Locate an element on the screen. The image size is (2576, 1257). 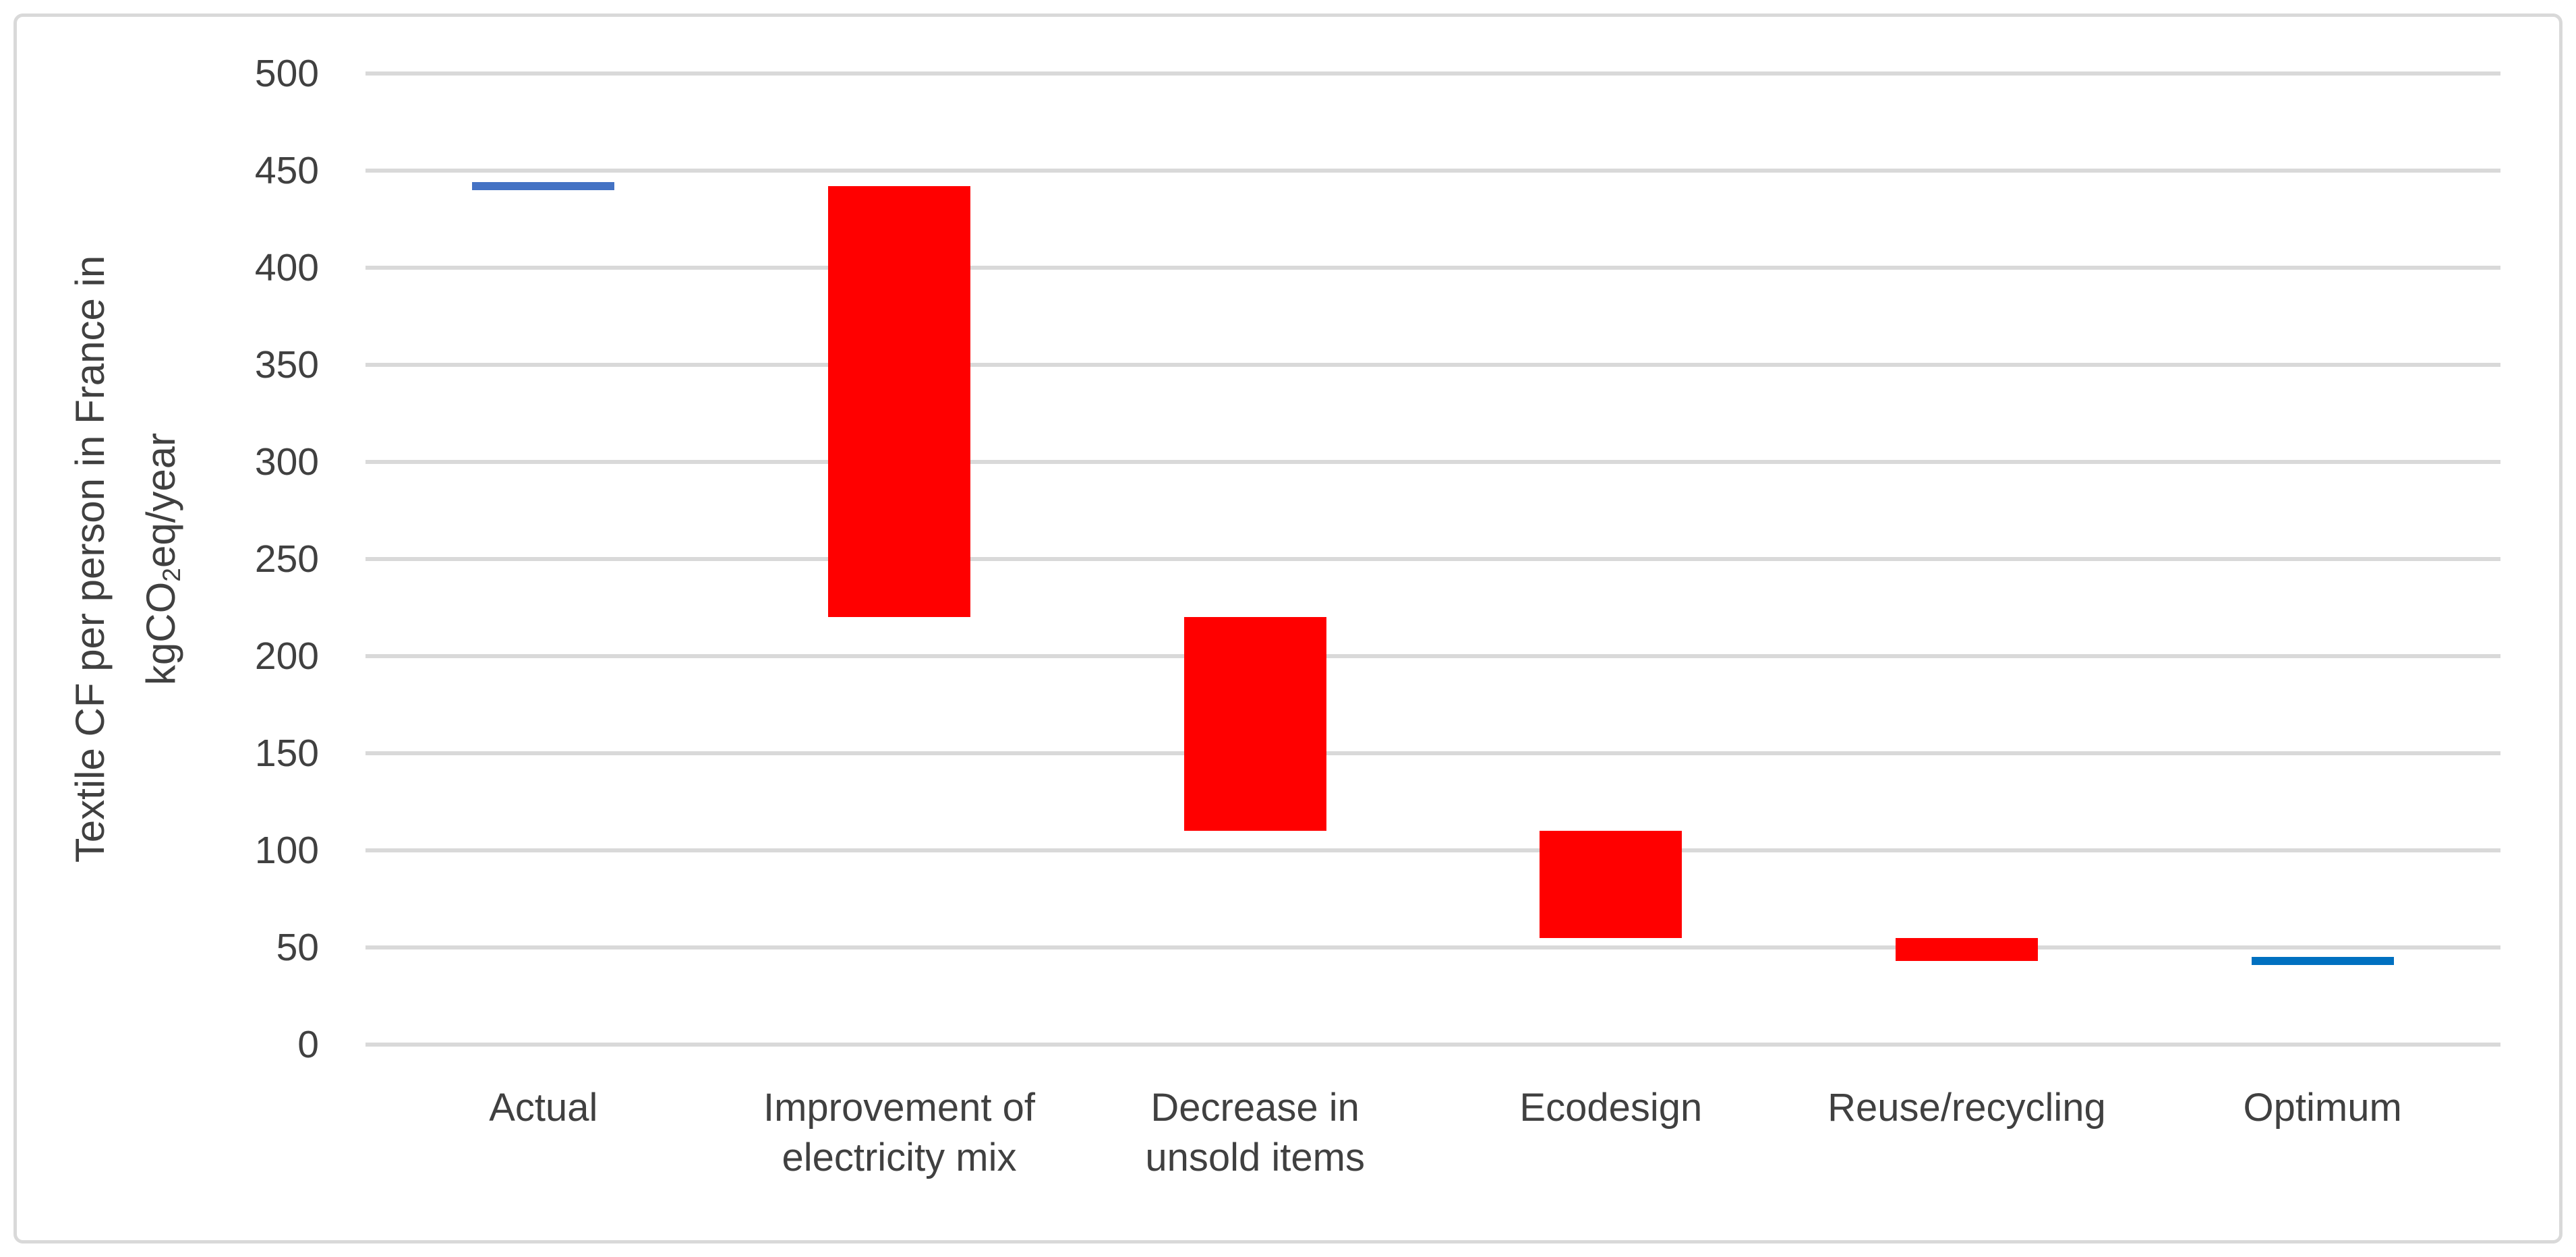
x-category-label-decrease-in-unsold-items: Decrease in unsold items is located at coordinates (1255, 1133).